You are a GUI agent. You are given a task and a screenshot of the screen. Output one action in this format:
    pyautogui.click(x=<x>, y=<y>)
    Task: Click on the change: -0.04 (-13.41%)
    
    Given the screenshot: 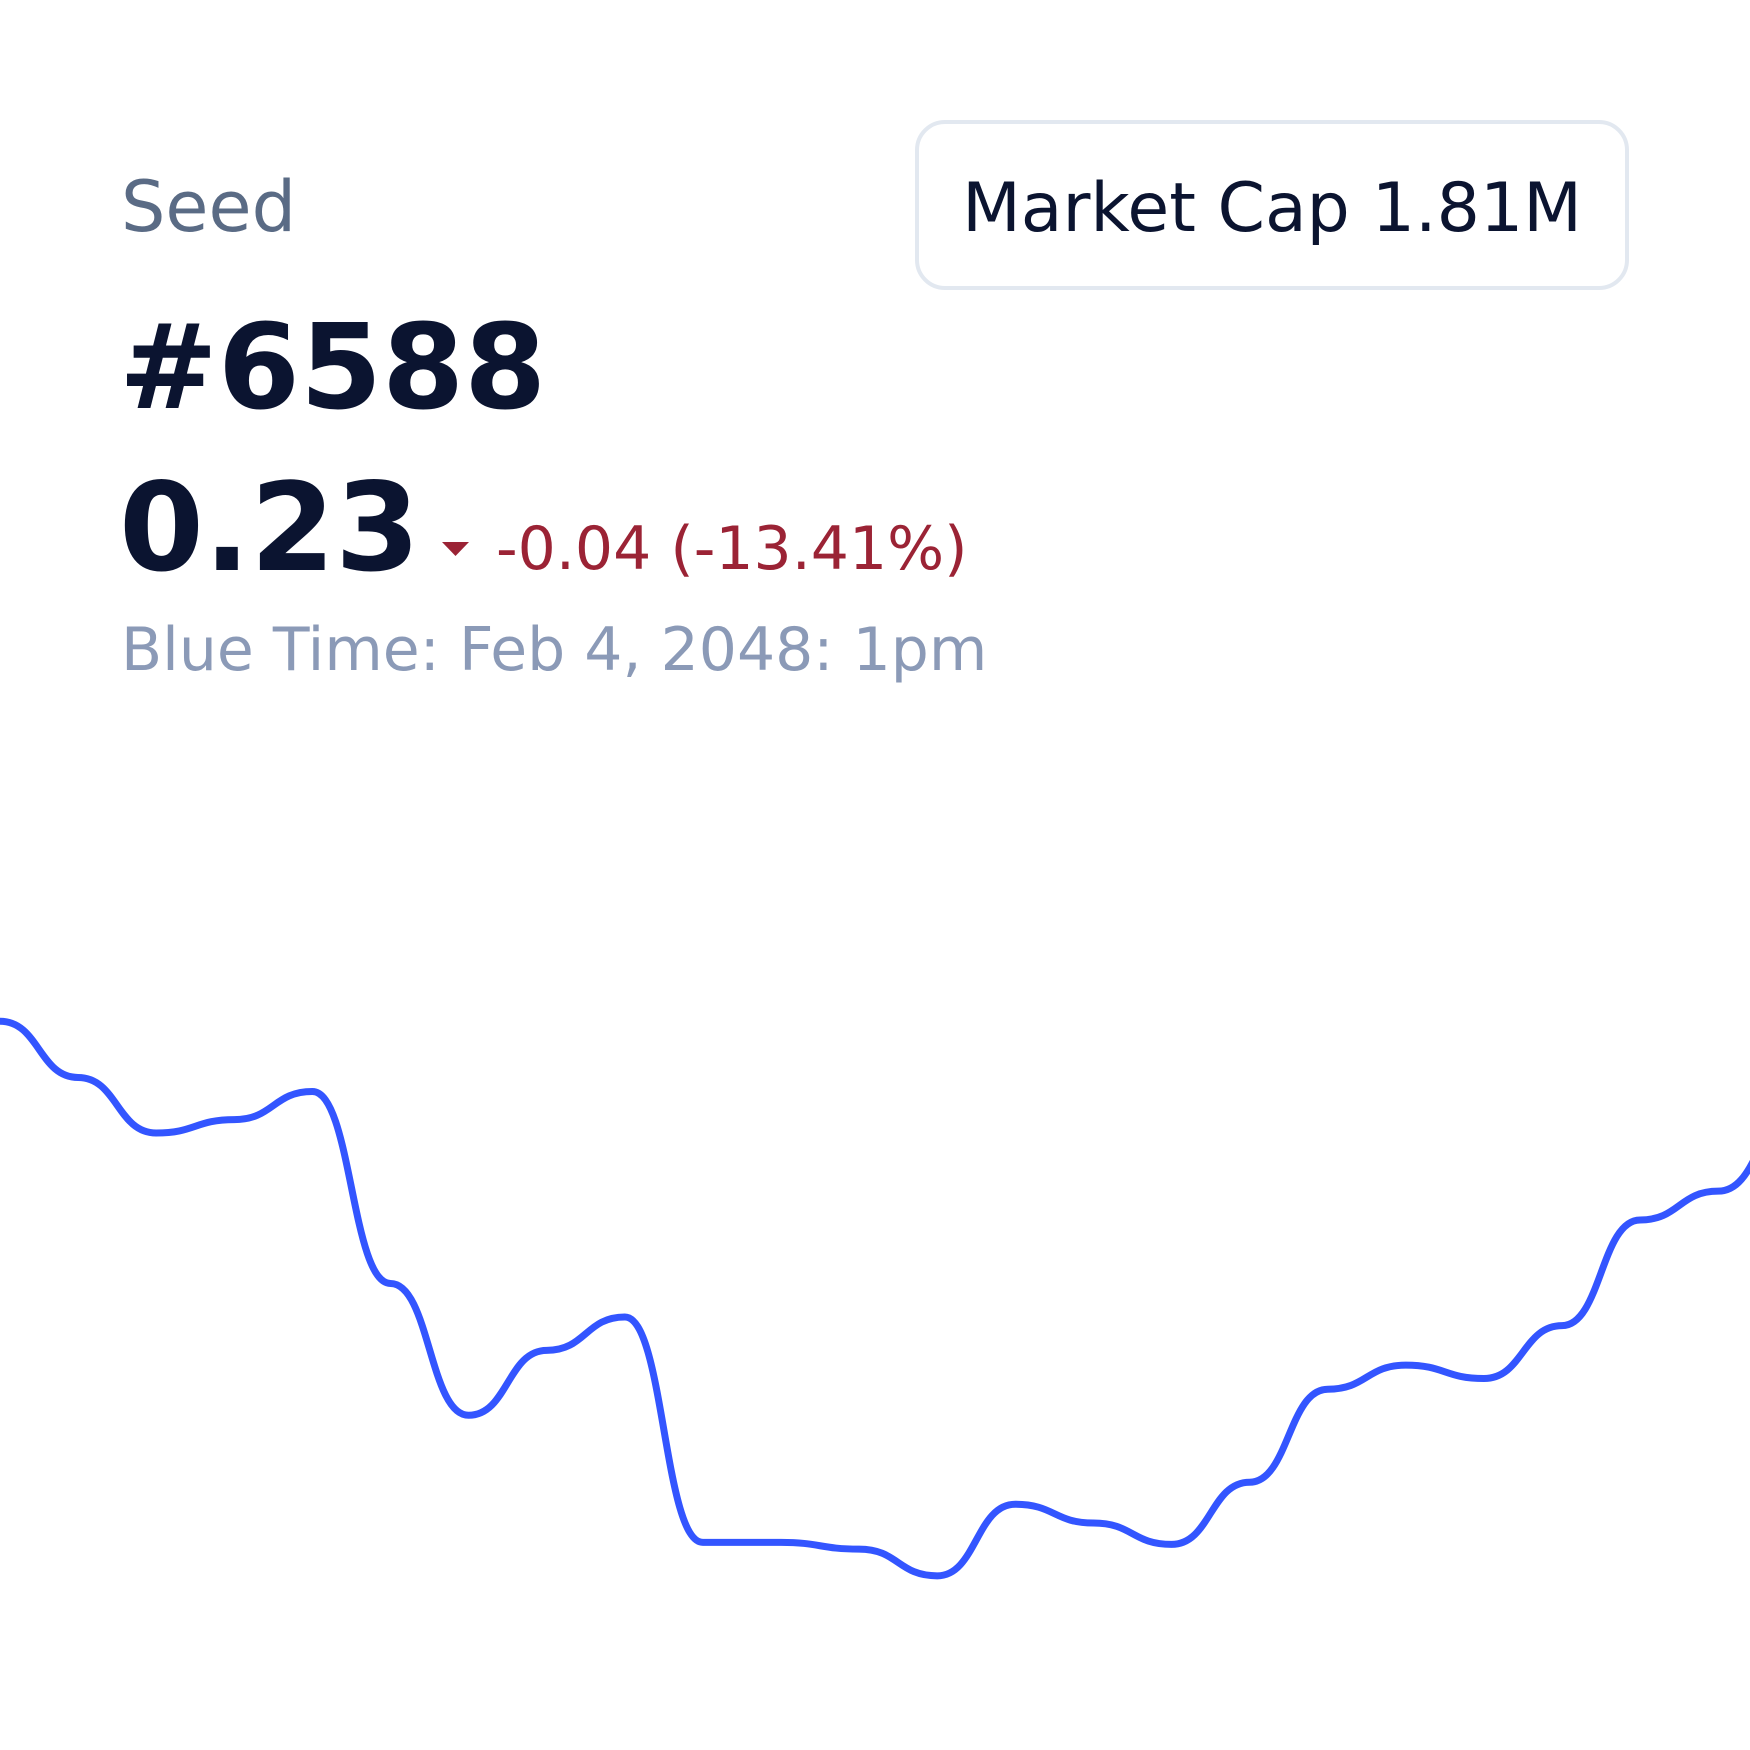 What is the action you would take?
    pyautogui.click(x=732, y=549)
    